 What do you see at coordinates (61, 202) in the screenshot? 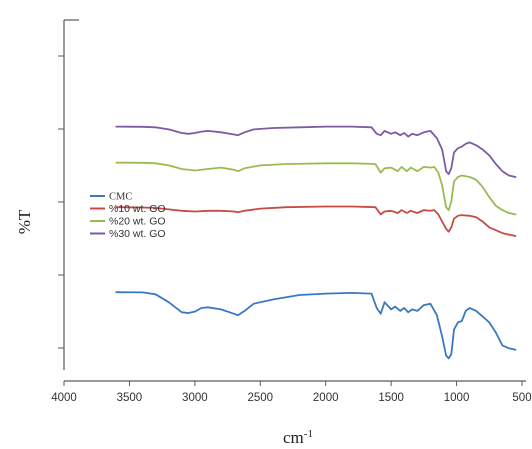
I see `y-axis-ticks` at bounding box center [61, 202].